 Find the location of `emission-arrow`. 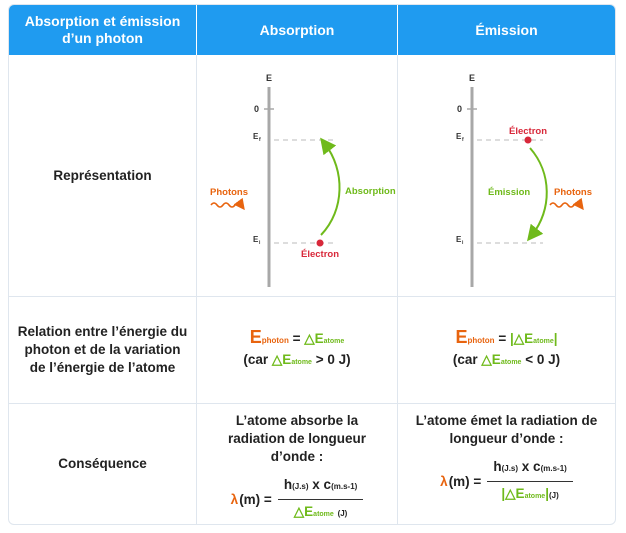

emission-arrow is located at coordinates (537, 194).